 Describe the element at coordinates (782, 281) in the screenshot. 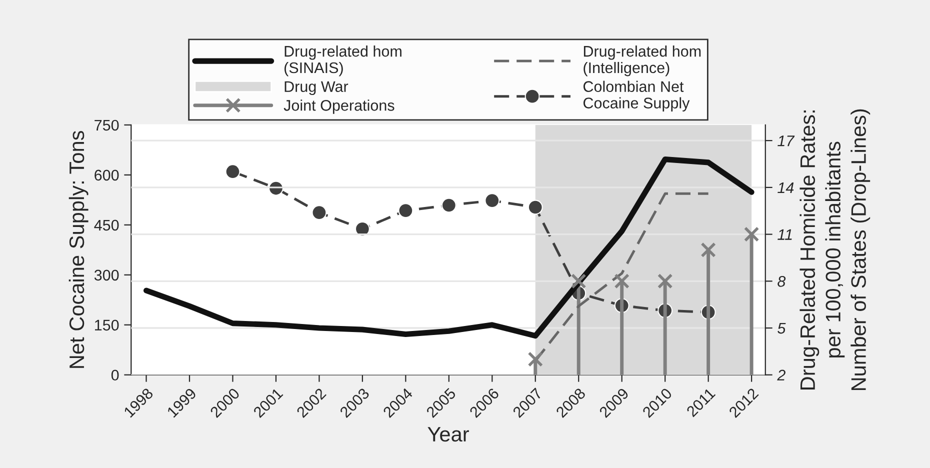

I see `y2-tick-label: 8` at that location.